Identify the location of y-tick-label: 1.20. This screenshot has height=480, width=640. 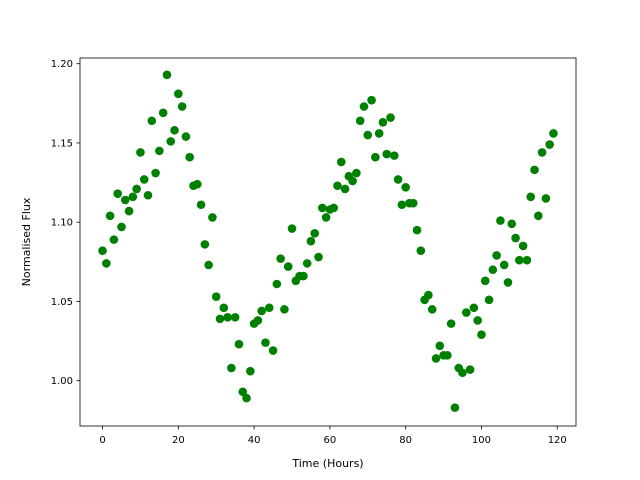
(62, 64).